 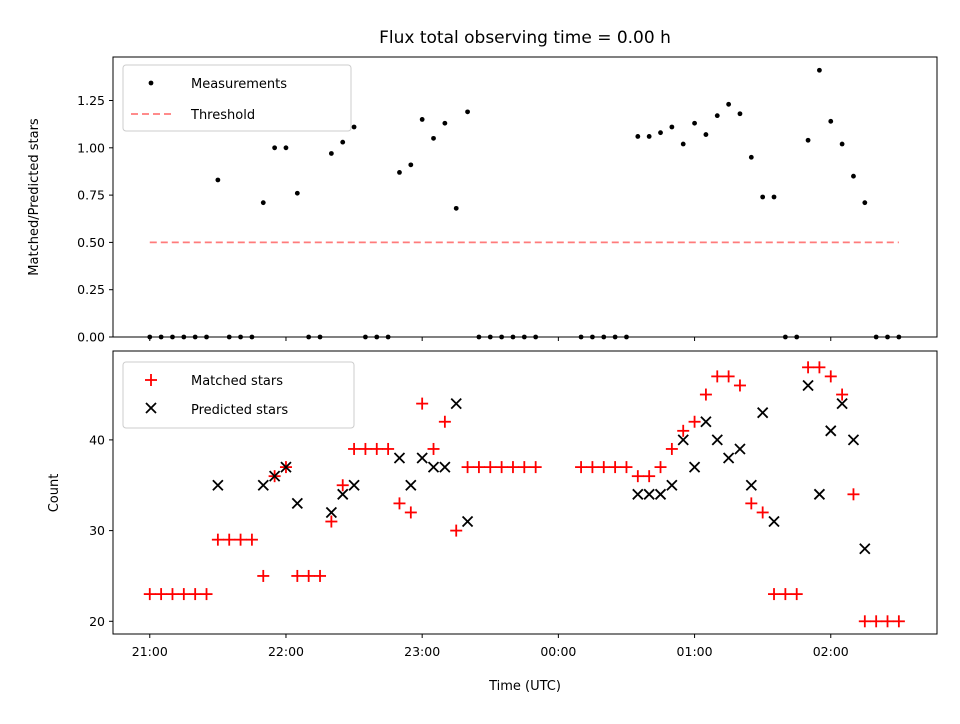 What do you see at coordinates (422, 651) in the screenshot?
I see `x-tick-label: 23:00` at bounding box center [422, 651].